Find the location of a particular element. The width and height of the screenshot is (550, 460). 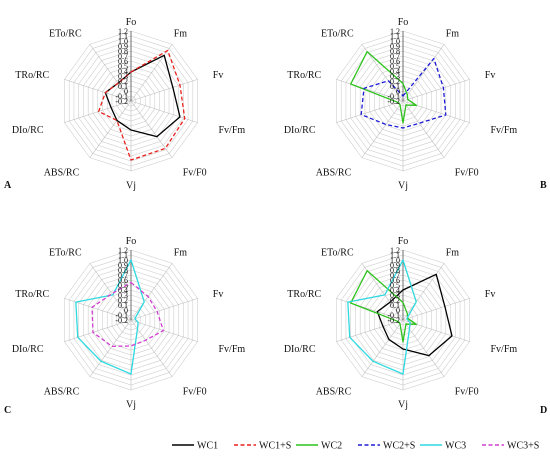

legend-item-wc2: WC2 is located at coordinates (319, 446).